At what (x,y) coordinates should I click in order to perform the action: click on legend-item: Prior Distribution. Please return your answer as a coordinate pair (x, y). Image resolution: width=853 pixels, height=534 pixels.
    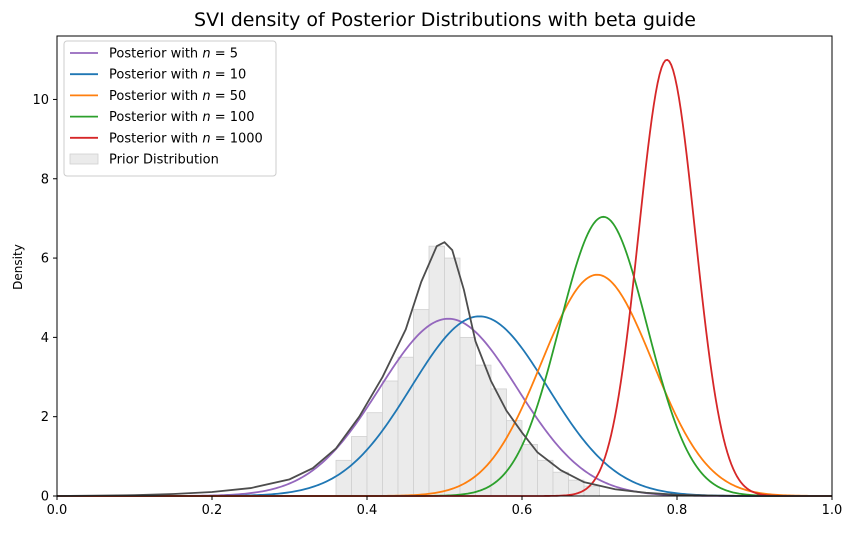
    Looking at the image, I should click on (144, 160).